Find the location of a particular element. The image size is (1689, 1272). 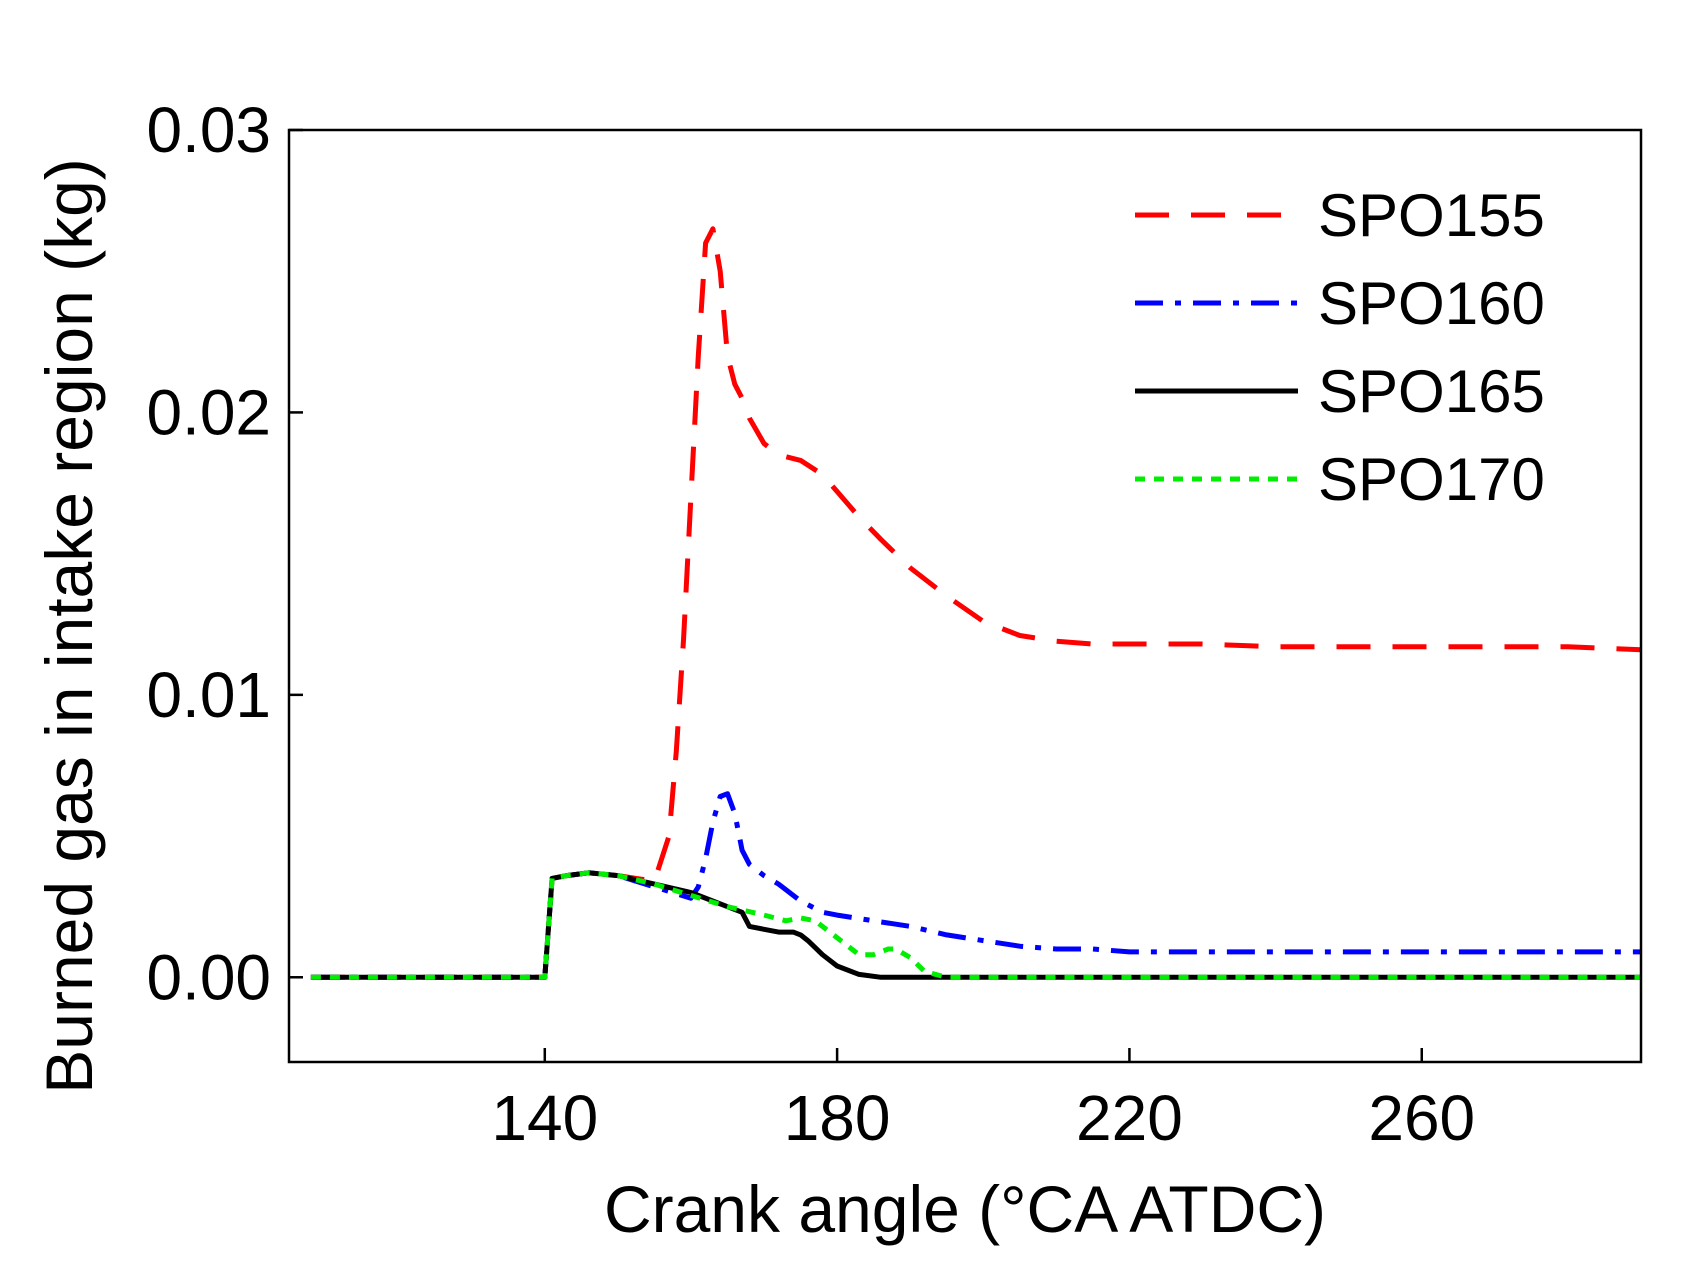

x-axis: 140 180 220 260 is located at coordinates (983, 1101).